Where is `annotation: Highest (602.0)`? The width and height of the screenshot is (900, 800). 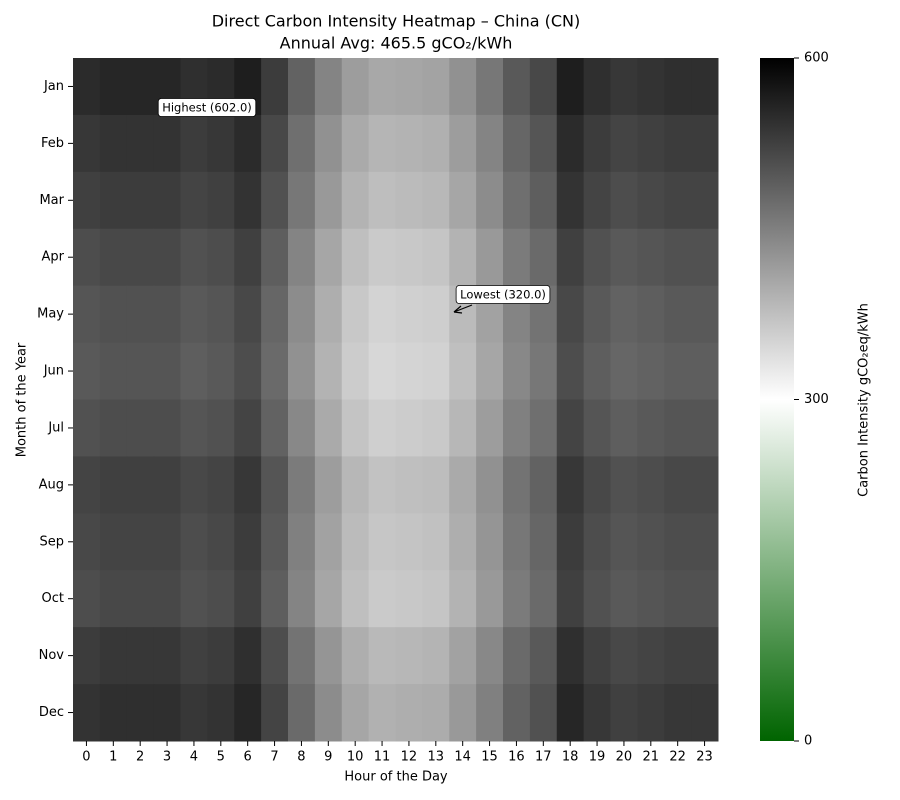
annotation: Highest (602.0) is located at coordinates (207, 108).